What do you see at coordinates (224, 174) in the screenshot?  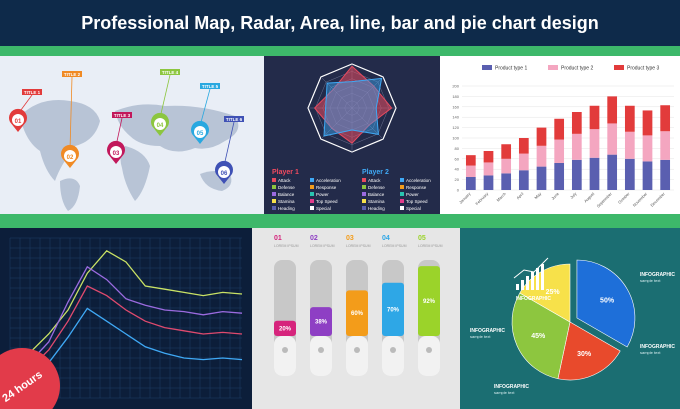 I see `pin-number: 06` at bounding box center [224, 174].